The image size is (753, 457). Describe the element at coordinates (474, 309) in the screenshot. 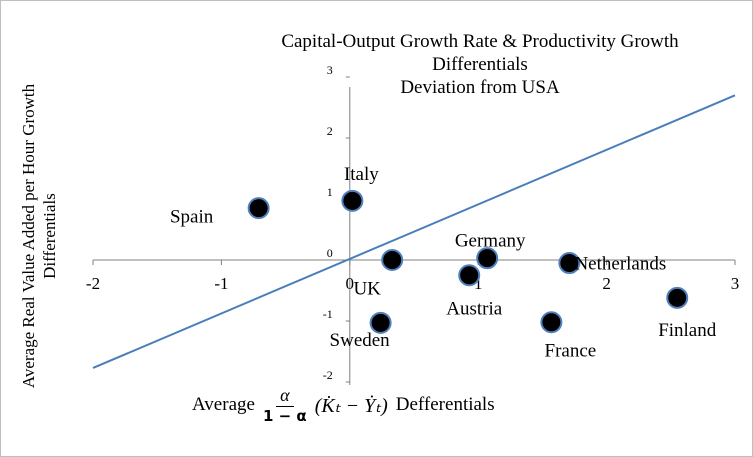

I see `point-label: Austria` at that location.